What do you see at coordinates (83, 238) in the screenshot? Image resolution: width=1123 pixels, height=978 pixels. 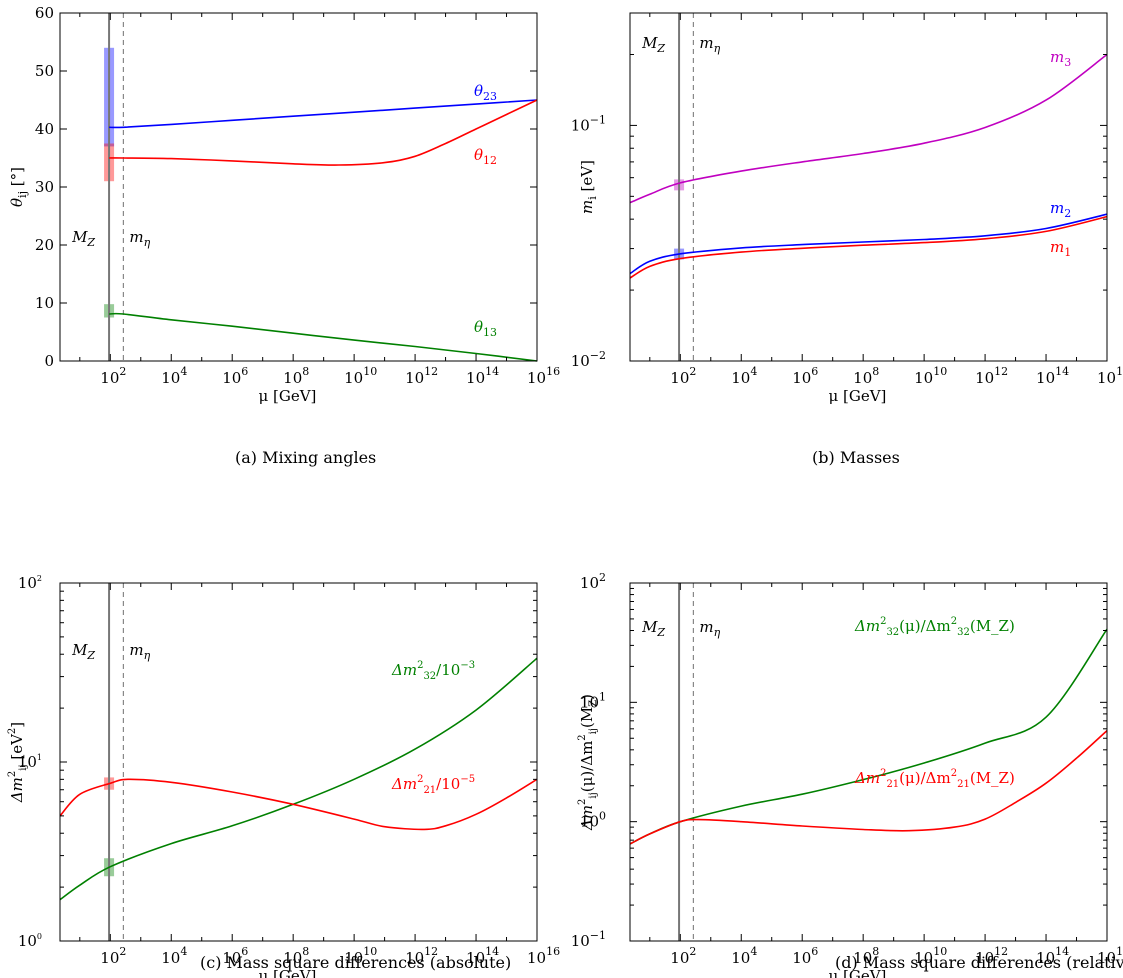 I see `vline-label-mz-a: MZ` at bounding box center [83, 238].